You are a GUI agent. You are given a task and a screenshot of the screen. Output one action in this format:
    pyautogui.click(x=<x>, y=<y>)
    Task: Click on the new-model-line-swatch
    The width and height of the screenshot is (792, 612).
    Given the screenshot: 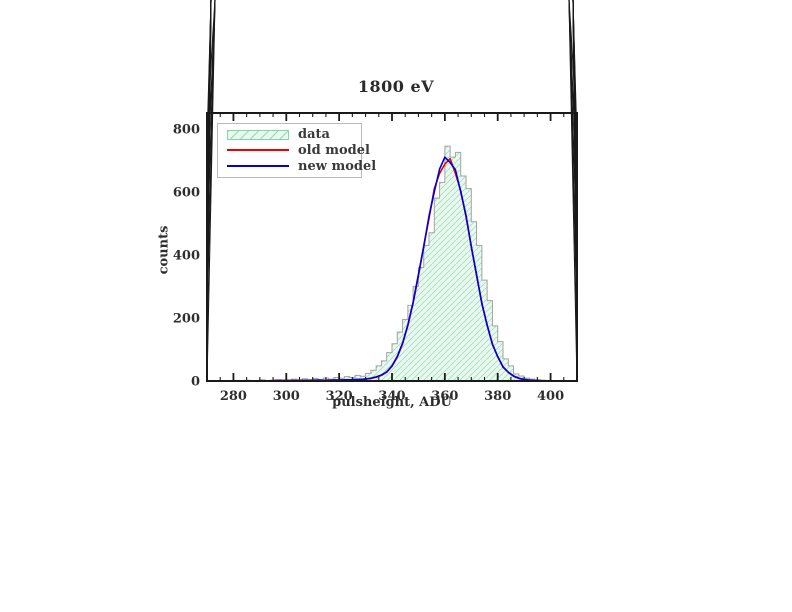 What is the action you would take?
    pyautogui.click(x=258, y=166)
    